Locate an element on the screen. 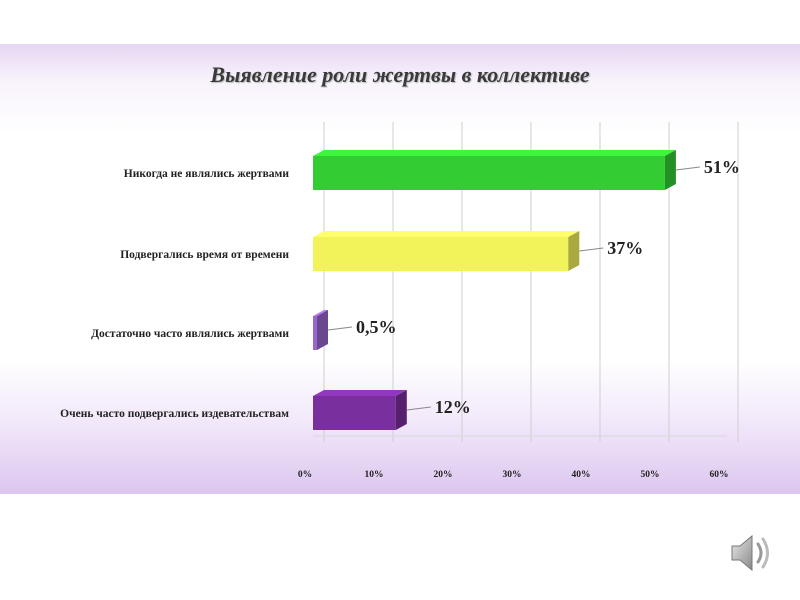  x-tick-label: 50% is located at coordinates (650, 475).